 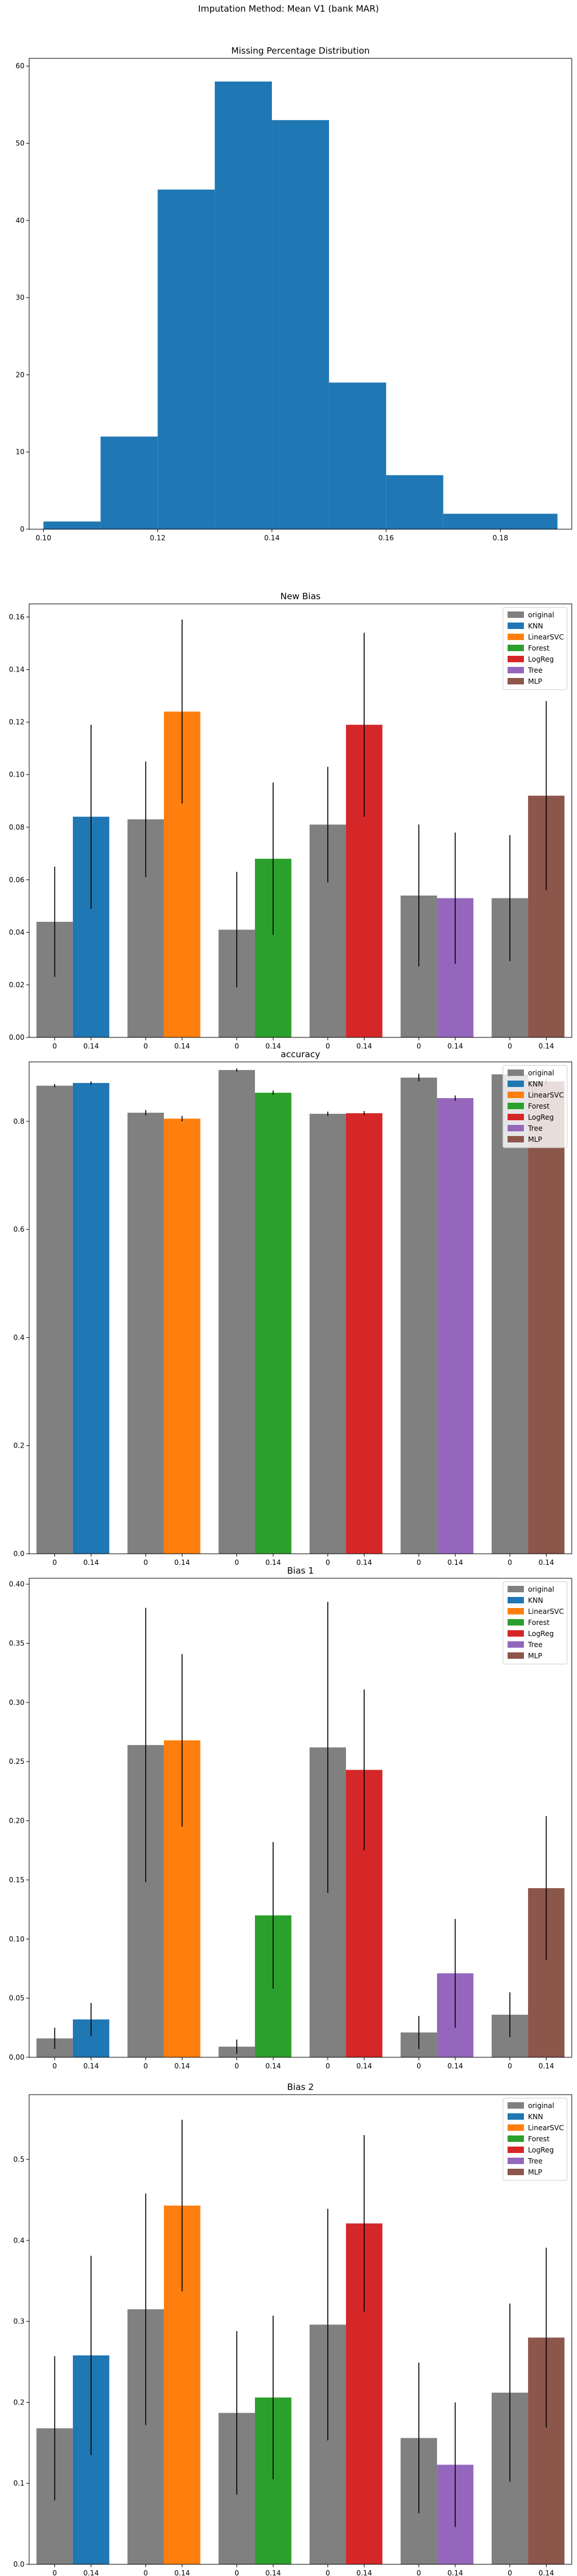 What do you see at coordinates (145, 1333) in the screenshot?
I see `bar-original-linearsvc` at bounding box center [145, 1333].